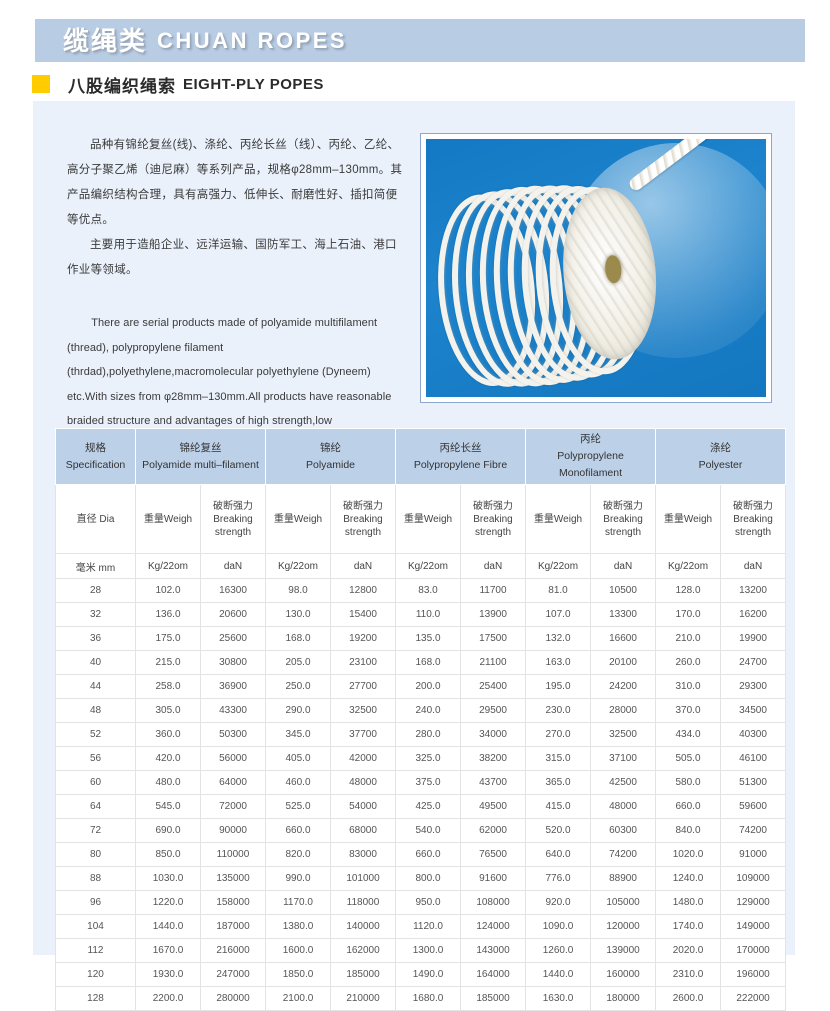  Describe the element at coordinates (105, 40) in the screenshot. I see `banner-title-chinese: 缆绳类` at that location.